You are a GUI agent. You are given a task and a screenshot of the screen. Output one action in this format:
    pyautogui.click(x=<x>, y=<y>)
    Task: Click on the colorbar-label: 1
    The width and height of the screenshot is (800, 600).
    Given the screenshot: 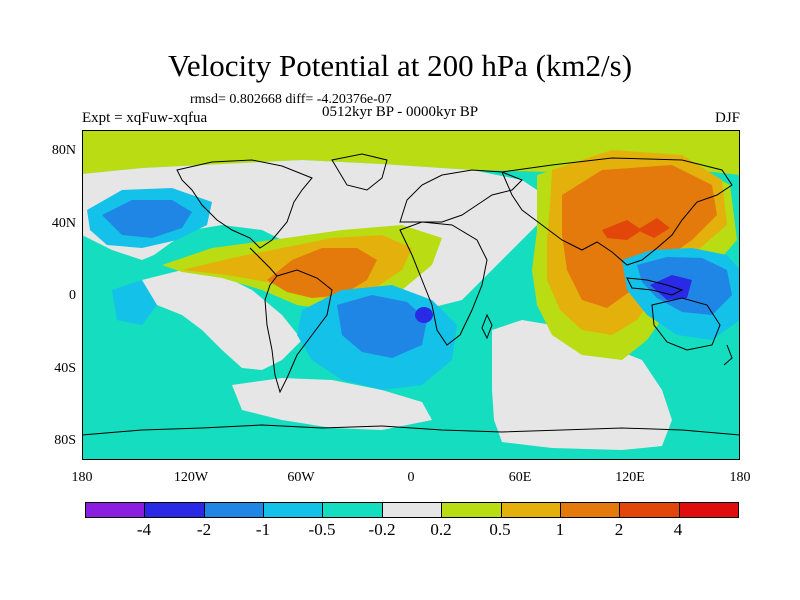 What is the action you would take?
    pyautogui.click(x=560, y=529)
    